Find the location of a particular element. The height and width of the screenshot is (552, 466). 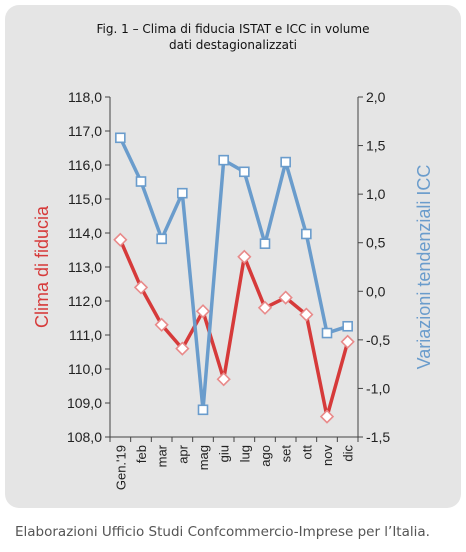

x-tick-label: lug is located at coordinates (244, 453).